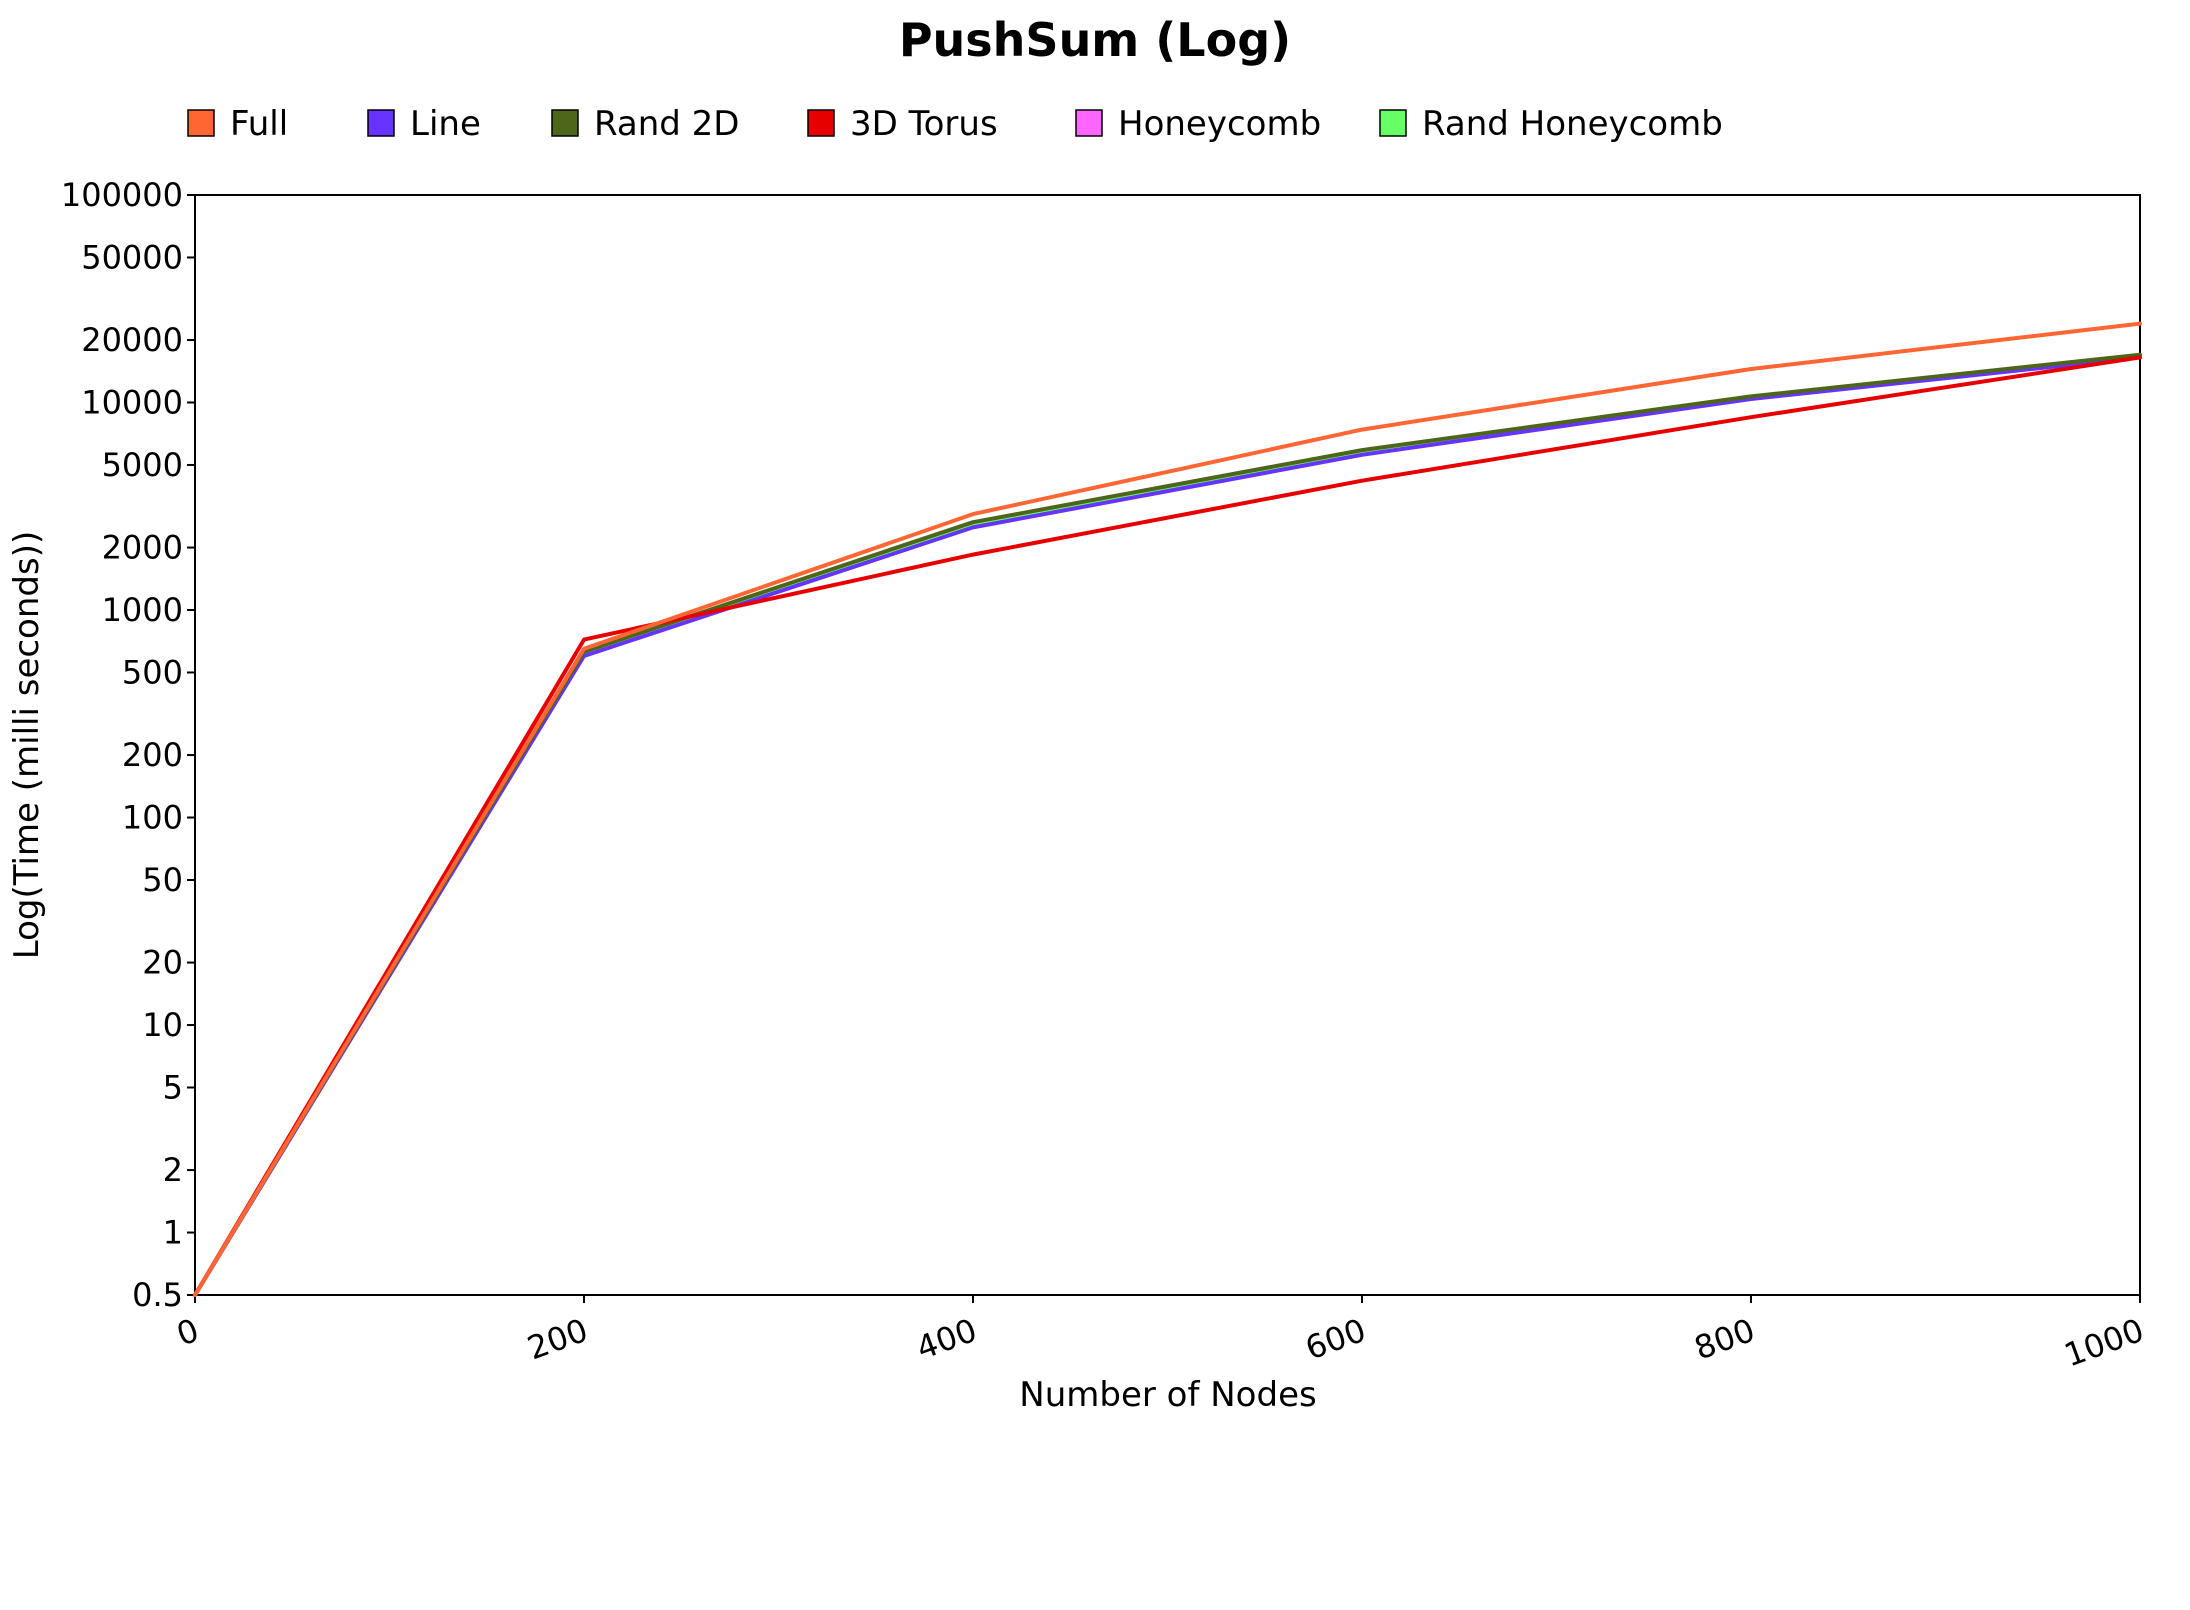 This screenshot has height=1610, width=2190. What do you see at coordinates (1160, 1334) in the screenshot?
I see `x-axis: 0 200 400 600 800 1000` at bounding box center [1160, 1334].